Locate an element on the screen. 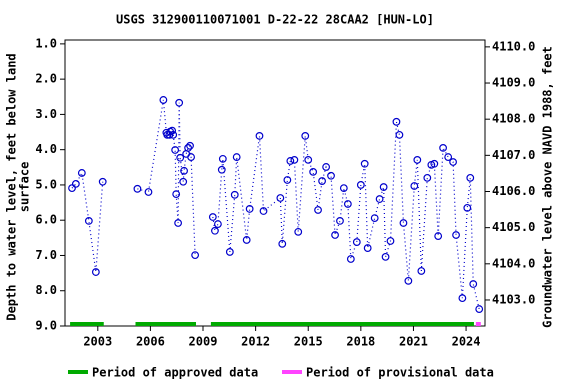 The image size is (576, 384). x-tick-label: 2009 is located at coordinates (203, 342).